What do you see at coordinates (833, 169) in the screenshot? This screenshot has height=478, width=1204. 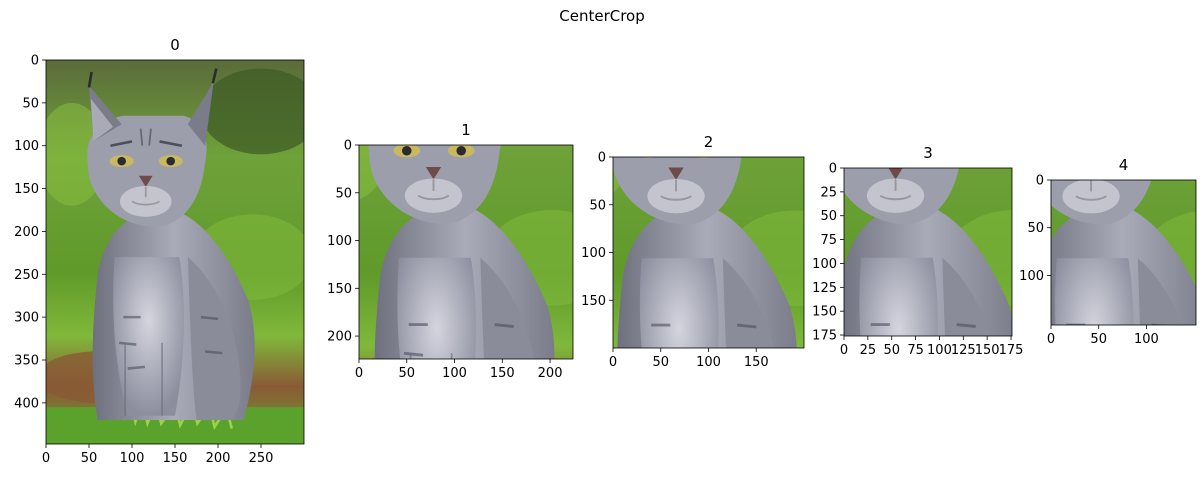 I see `y-tick-label-3-0: 0` at bounding box center [833, 169].